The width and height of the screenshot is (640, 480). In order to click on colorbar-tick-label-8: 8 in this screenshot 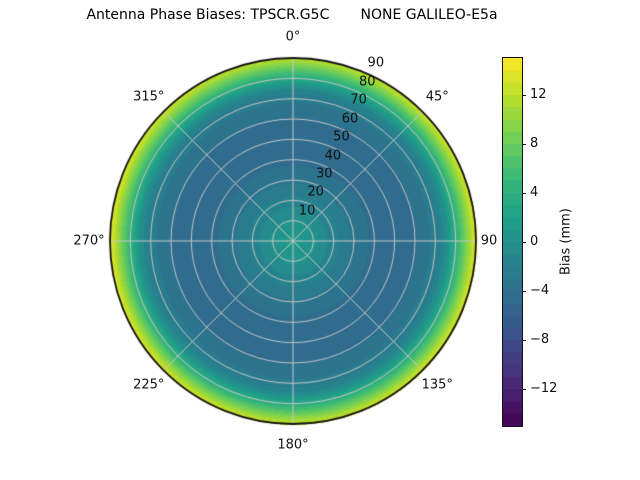, I will do `click(534, 143)`.